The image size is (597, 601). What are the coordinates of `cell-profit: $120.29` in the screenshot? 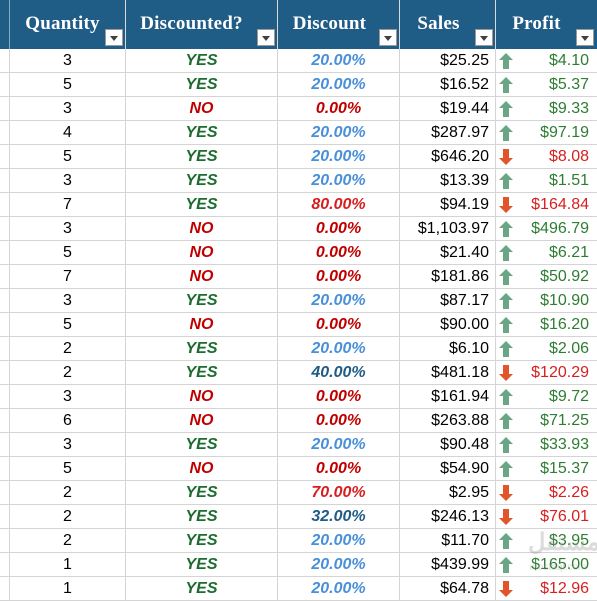 It's located at (546, 373).